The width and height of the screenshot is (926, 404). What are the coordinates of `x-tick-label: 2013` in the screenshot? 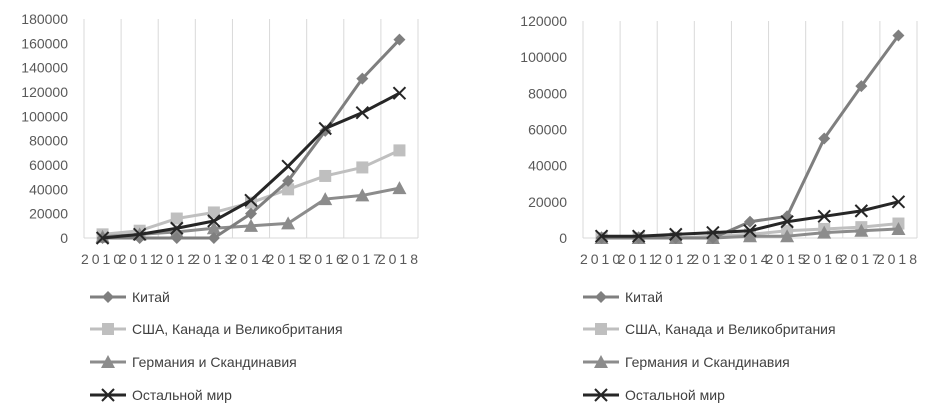 It's located at (712, 259).